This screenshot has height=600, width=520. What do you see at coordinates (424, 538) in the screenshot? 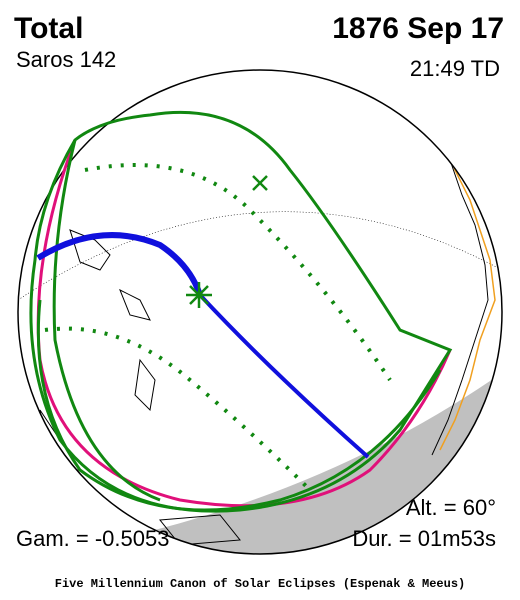
I see `duration: Dur. = 01m53s` at bounding box center [424, 538].